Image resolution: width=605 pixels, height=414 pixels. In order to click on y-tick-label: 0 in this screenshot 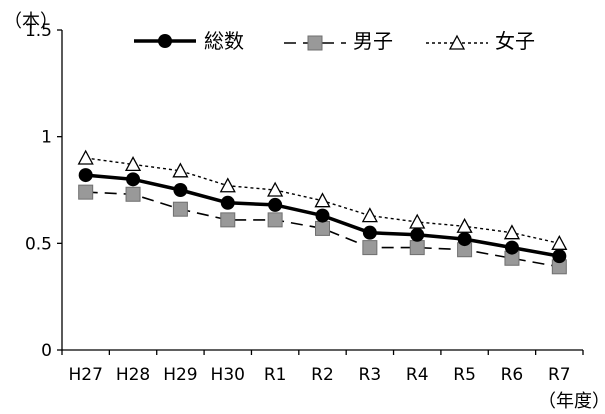, I will do `click(46, 351)`.